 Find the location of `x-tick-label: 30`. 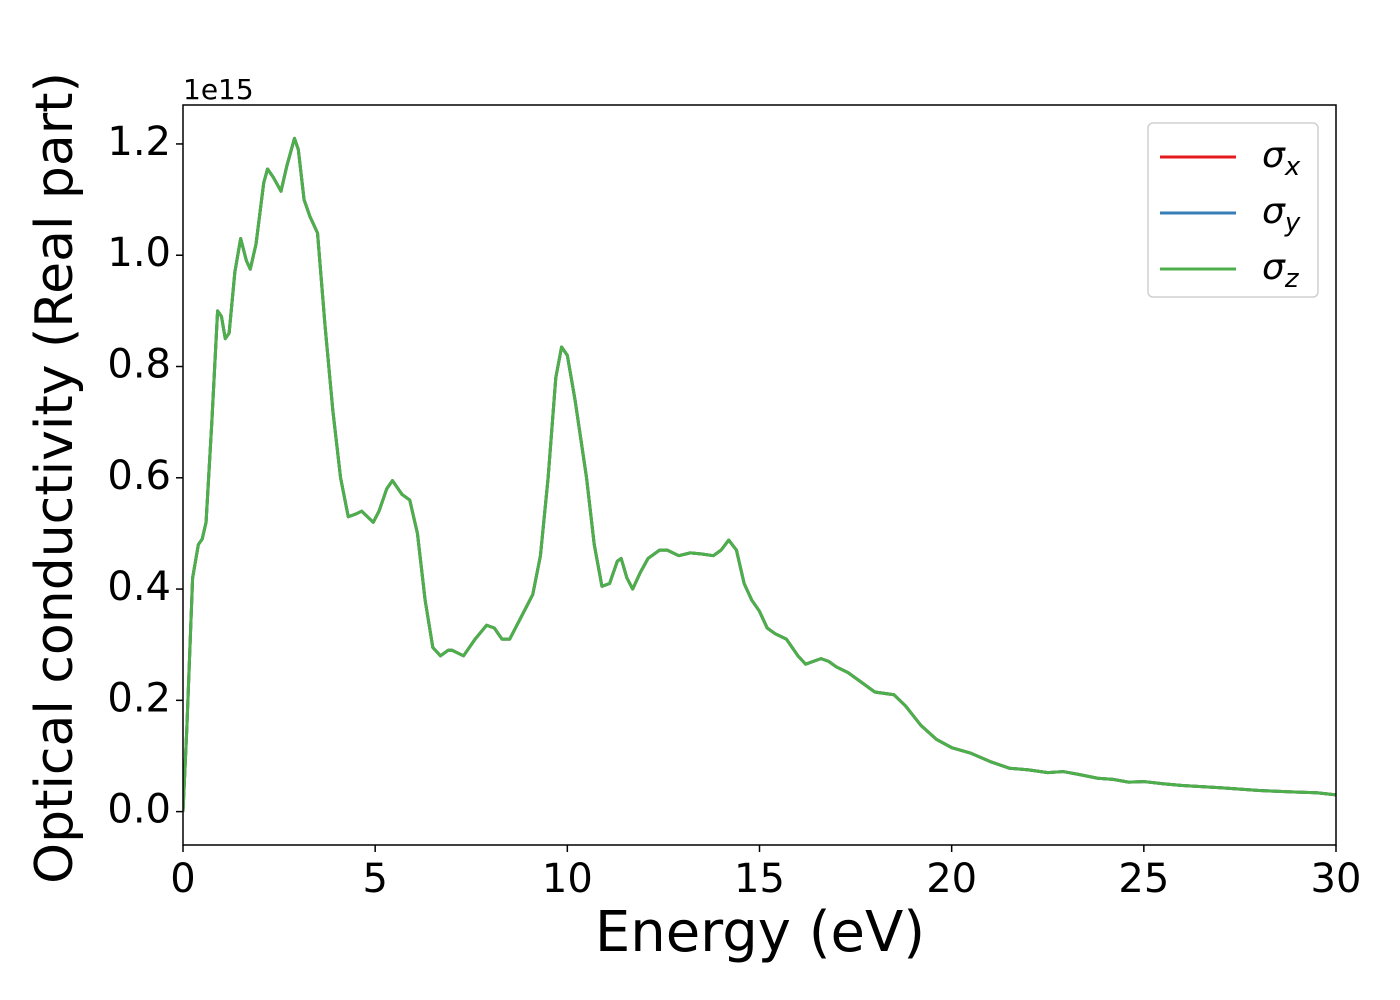

x-tick-label: 30 is located at coordinates (1336, 879).